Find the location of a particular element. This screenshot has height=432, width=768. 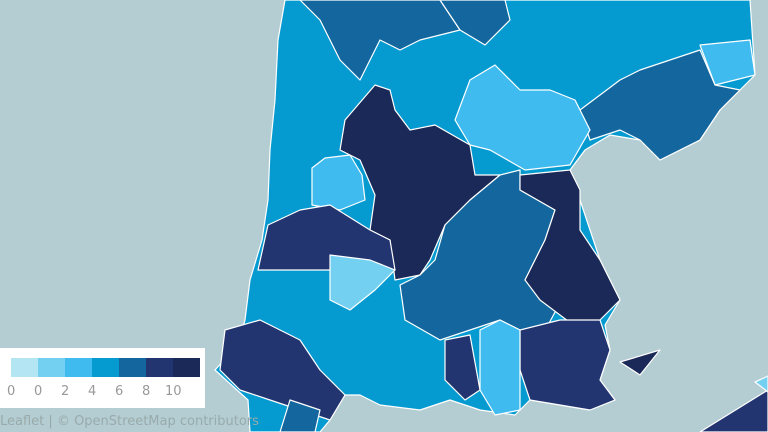

legend-label: 6 is located at coordinates (119, 391).